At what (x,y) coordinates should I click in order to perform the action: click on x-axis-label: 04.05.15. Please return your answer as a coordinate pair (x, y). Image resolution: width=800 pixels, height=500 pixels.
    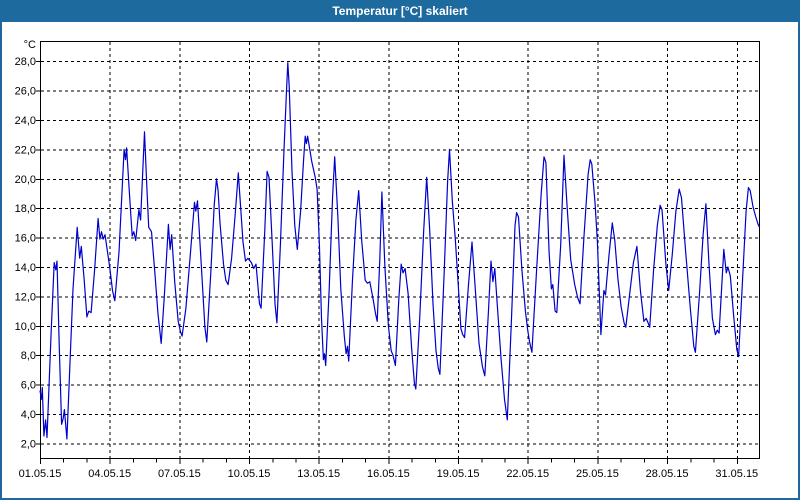
    Looking at the image, I should click on (109, 474).